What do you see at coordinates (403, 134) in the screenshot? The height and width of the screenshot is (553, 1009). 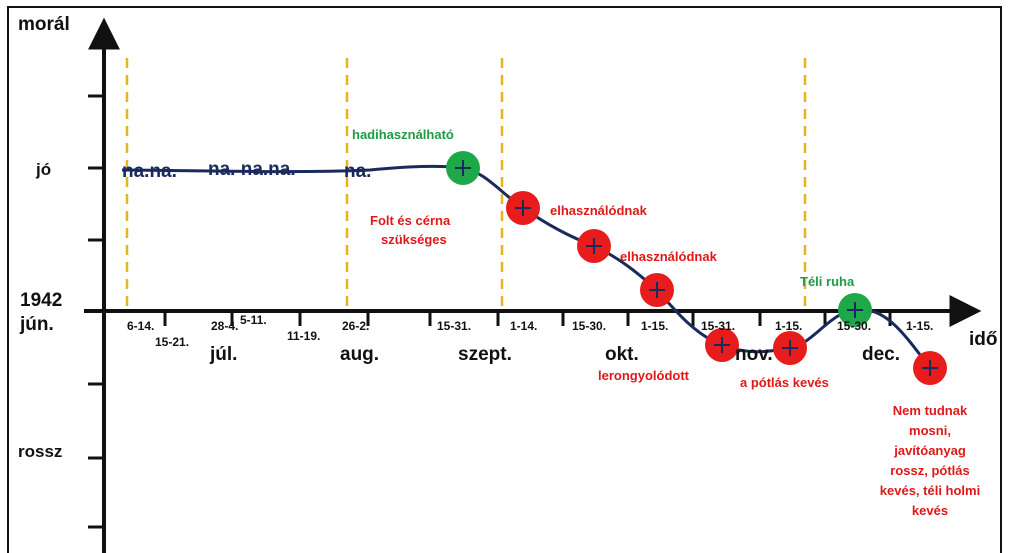 I see `annotation-hadihasznalhato: hadihasználható` at bounding box center [403, 134].